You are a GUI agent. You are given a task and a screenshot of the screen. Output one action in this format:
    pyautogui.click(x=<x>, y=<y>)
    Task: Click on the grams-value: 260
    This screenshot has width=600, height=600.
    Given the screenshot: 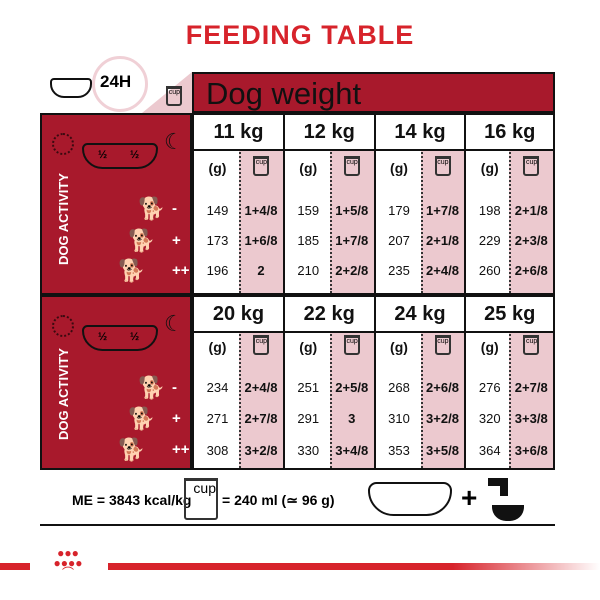 What is the action you would take?
    pyautogui.click(x=489, y=270)
    